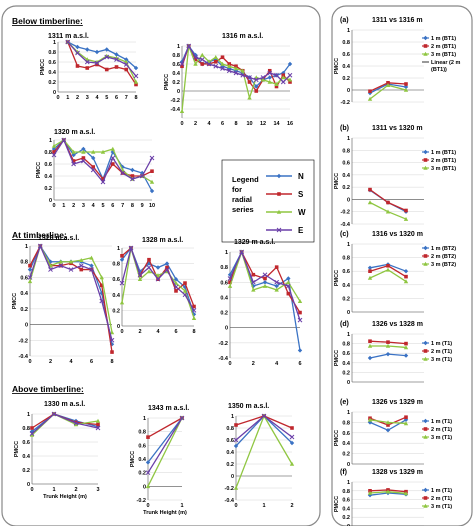  Describe the element at coordinates (301, 230) in the screenshot. I see `legend-label-E: E` at that location.